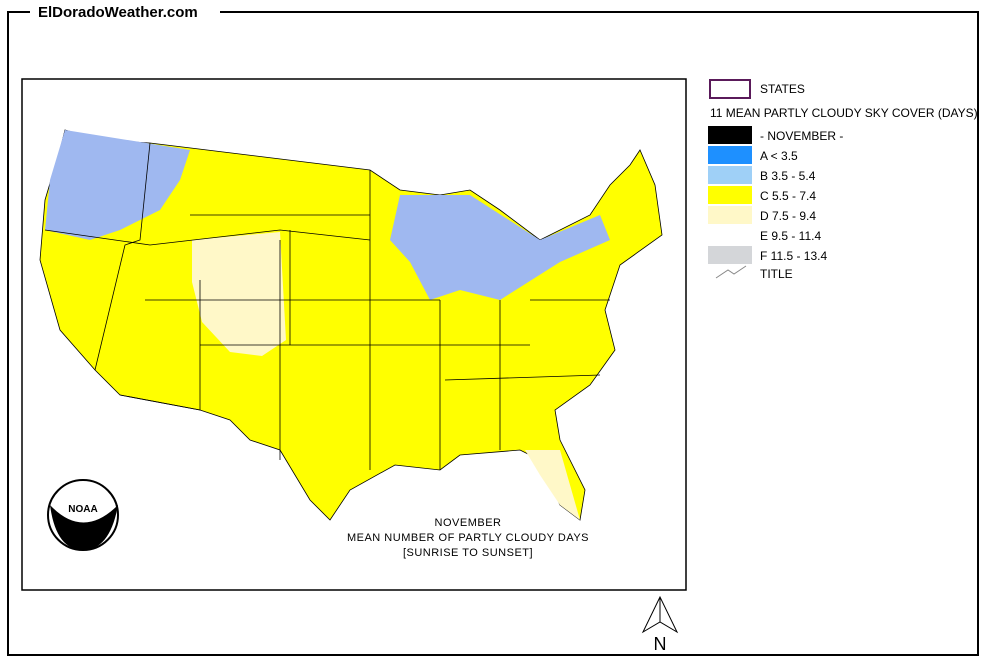 The image size is (1004, 664). Describe the element at coordinates (117, 185) in the screenshot. I see `blue-northwest` at that location.